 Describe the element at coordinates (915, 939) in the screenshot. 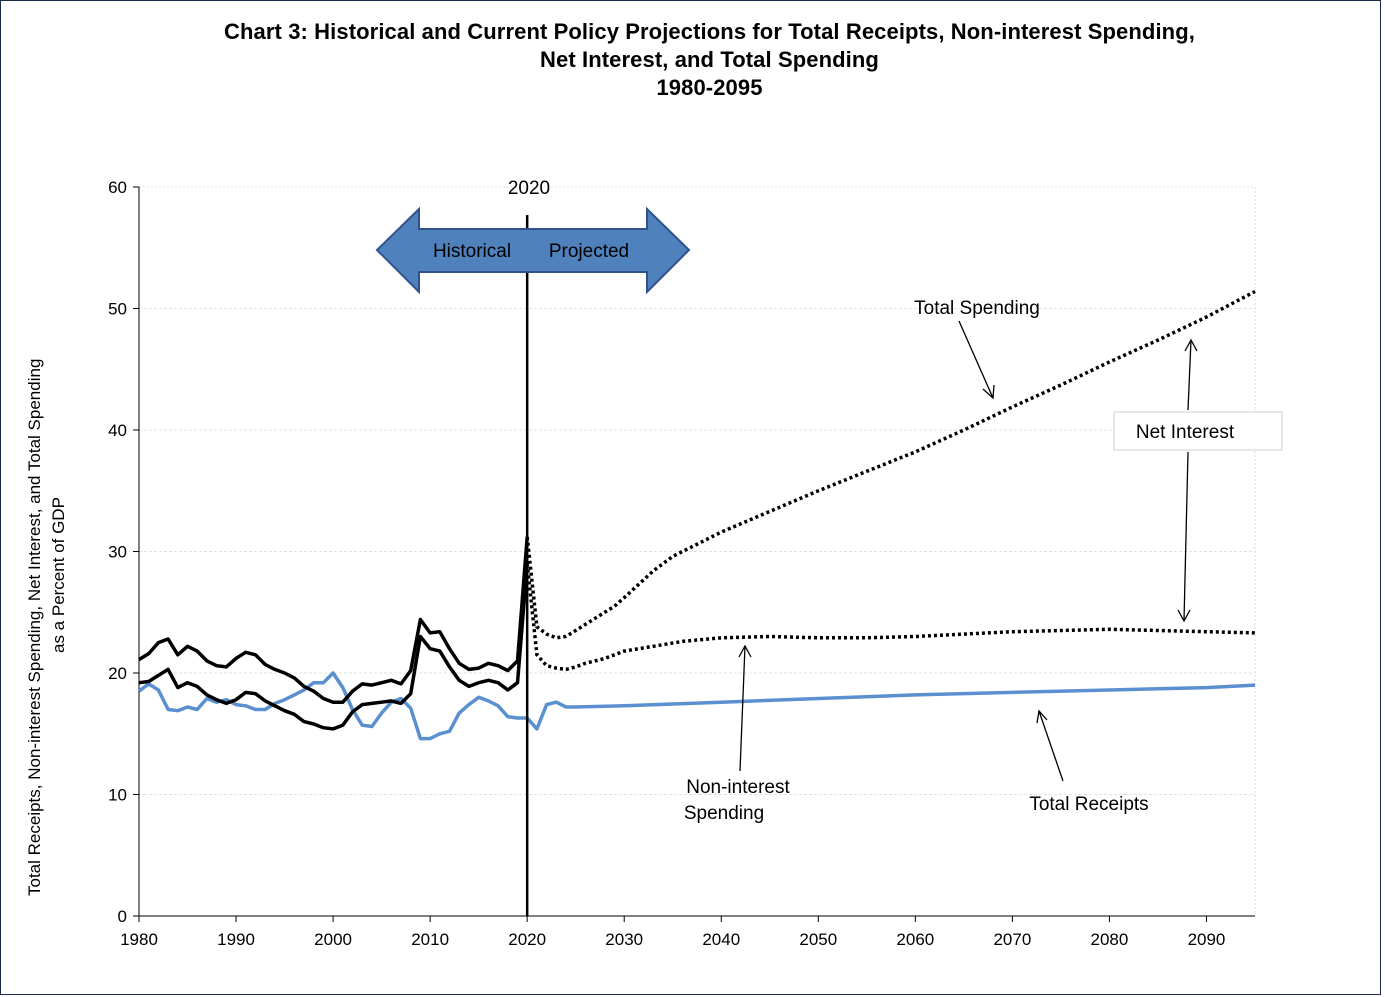

I see `x-tick-label: 2060` at that location.